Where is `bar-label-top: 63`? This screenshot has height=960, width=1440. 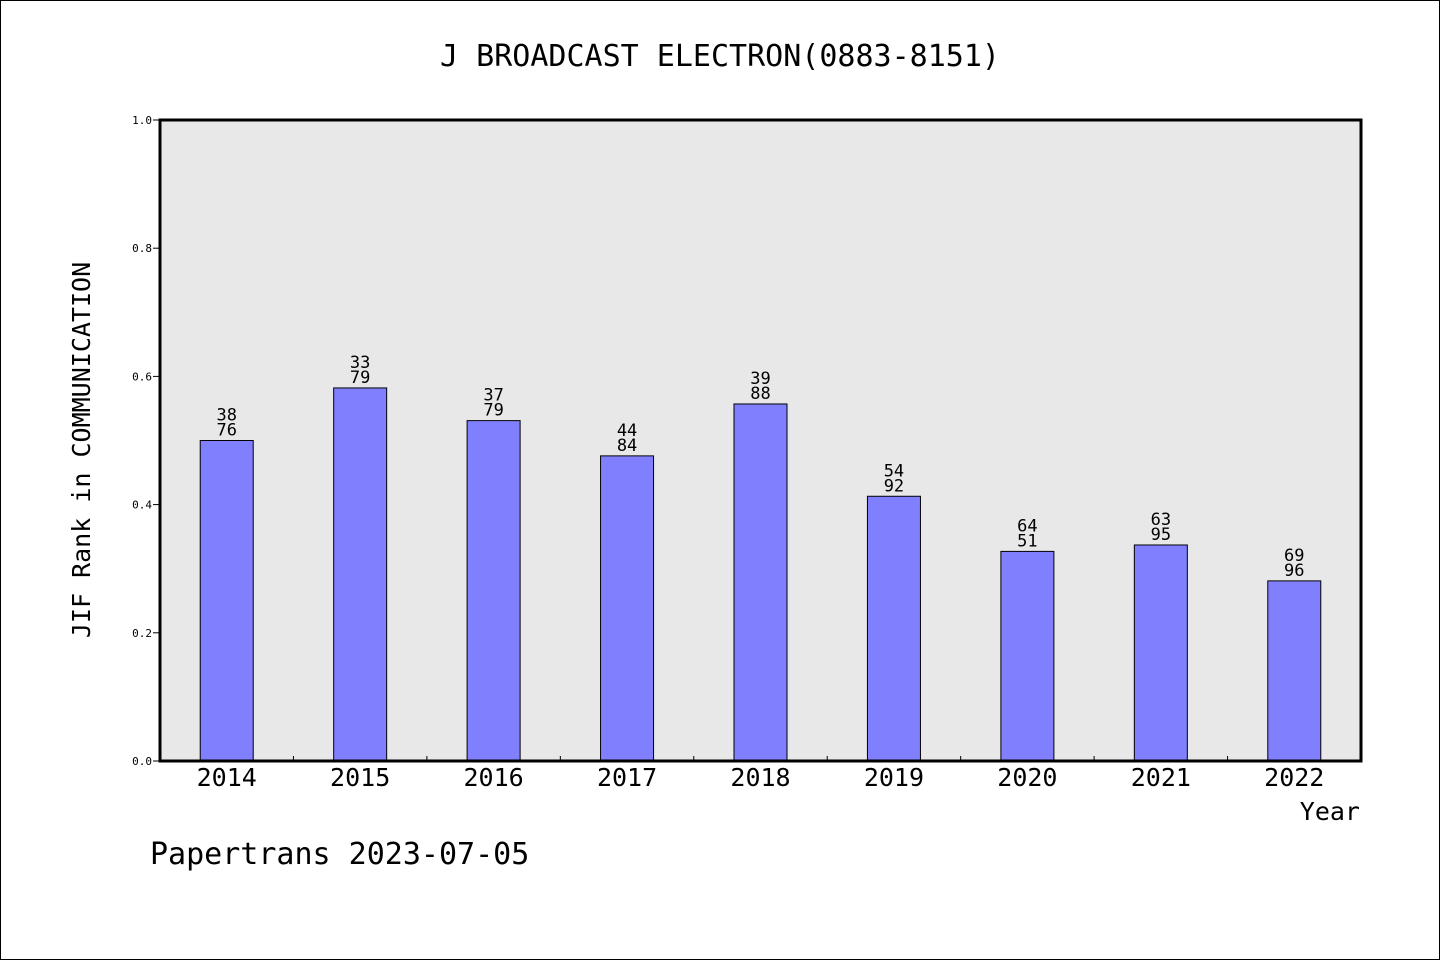
bar-label-top: 63 is located at coordinates (1161, 520).